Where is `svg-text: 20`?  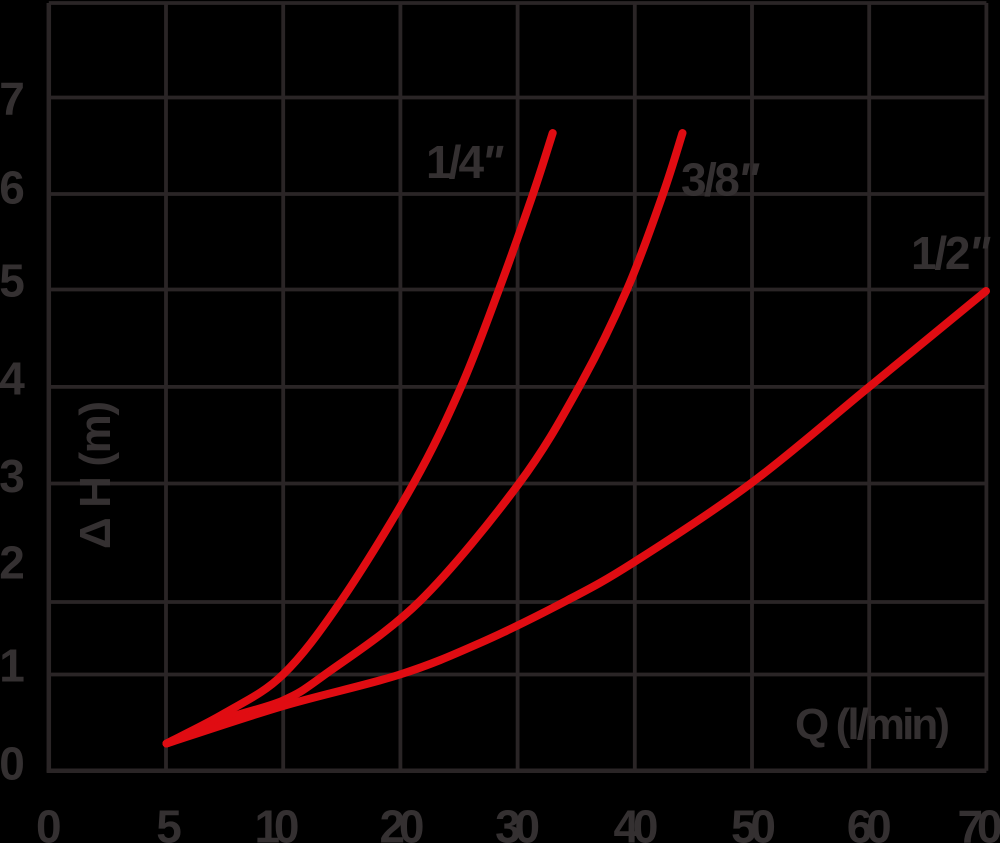
svg-text: 20 is located at coordinates (402, 822).